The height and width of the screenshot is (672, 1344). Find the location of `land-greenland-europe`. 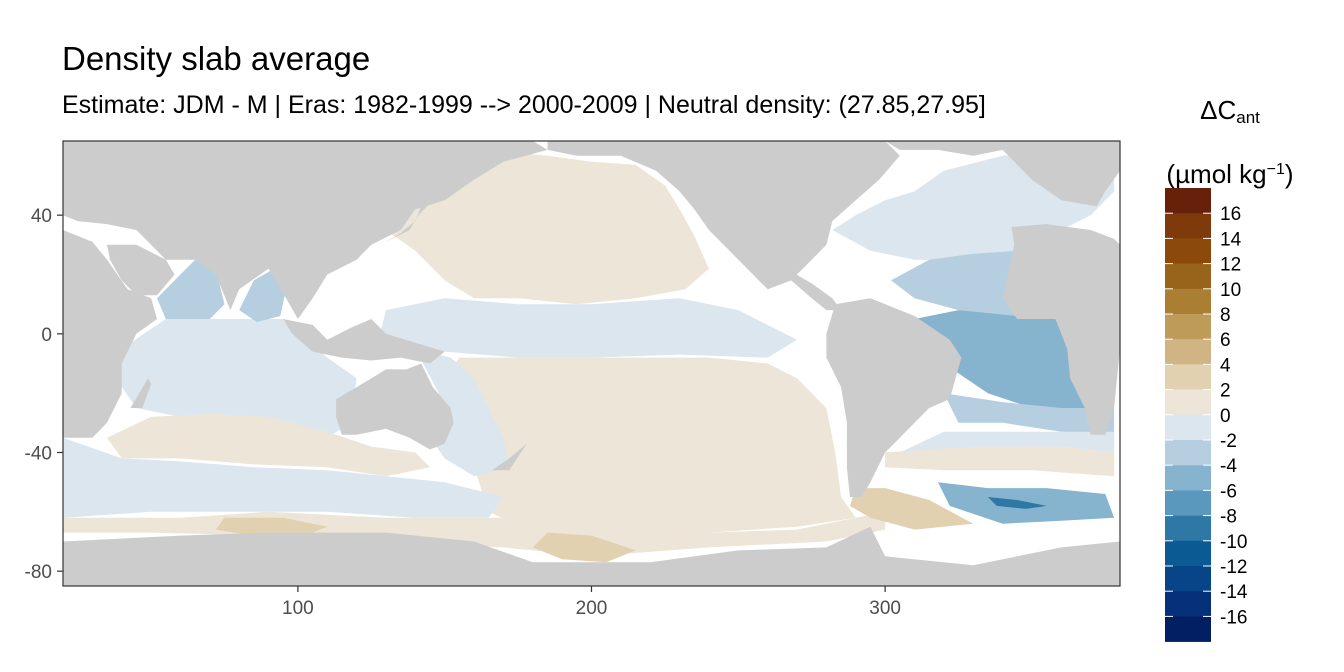

land-greenland-europe is located at coordinates (1002, 174).